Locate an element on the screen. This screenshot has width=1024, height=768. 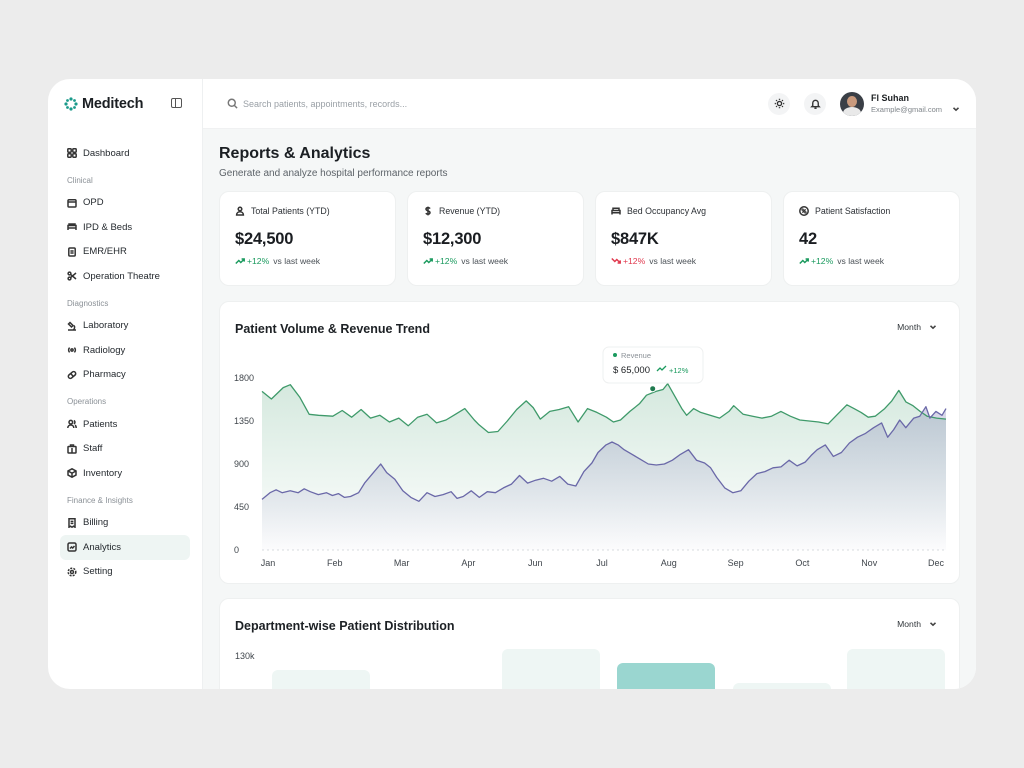
sidebar-item-setting: Setting is located at coordinates (125, 572).